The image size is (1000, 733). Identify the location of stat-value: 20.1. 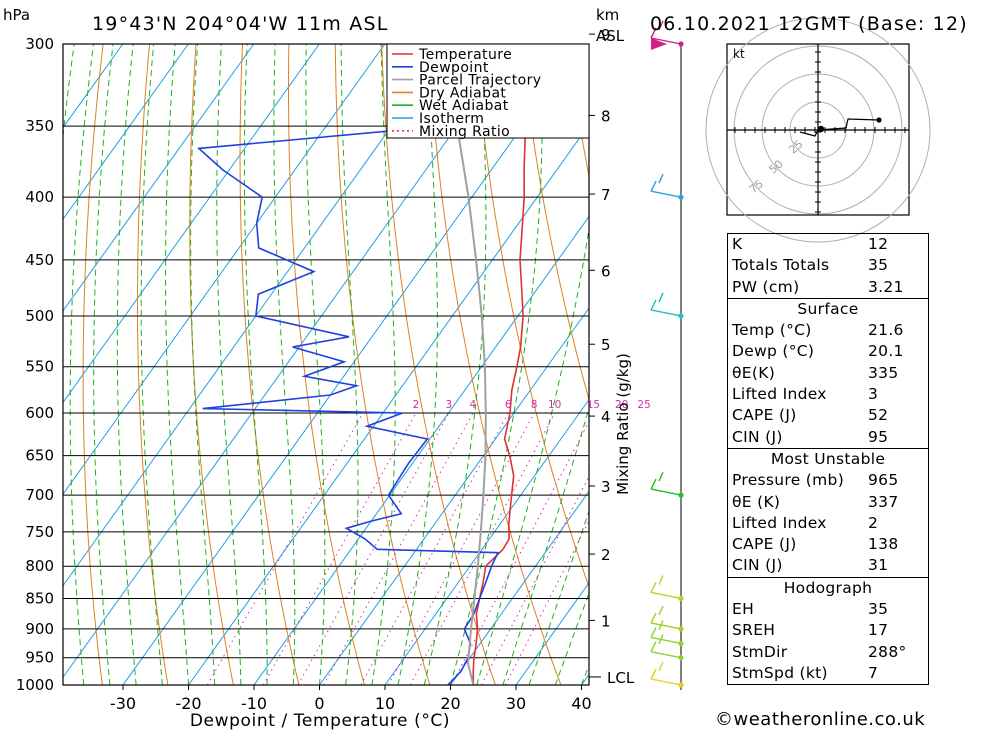
(886, 351).